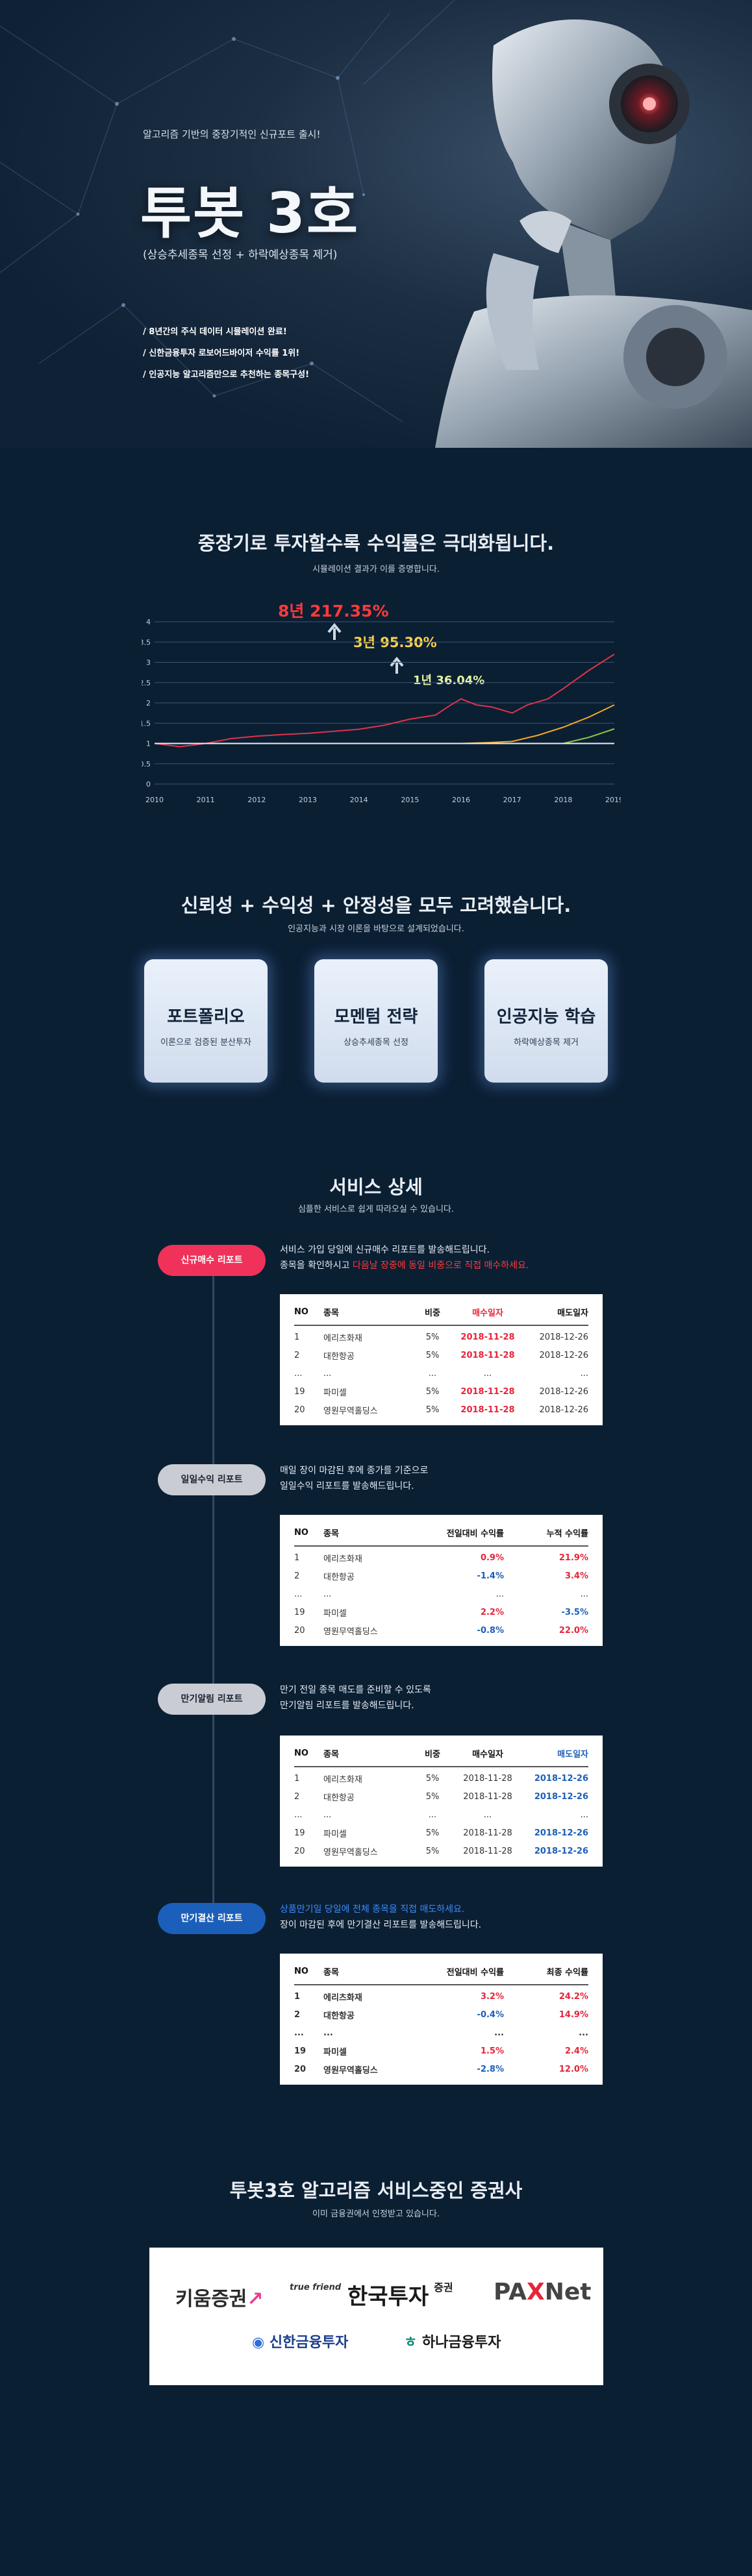 This screenshot has width=752, height=2576. Describe the element at coordinates (546, 1043) in the screenshot. I see `card-desc: 하락예상종목 제거` at that location.